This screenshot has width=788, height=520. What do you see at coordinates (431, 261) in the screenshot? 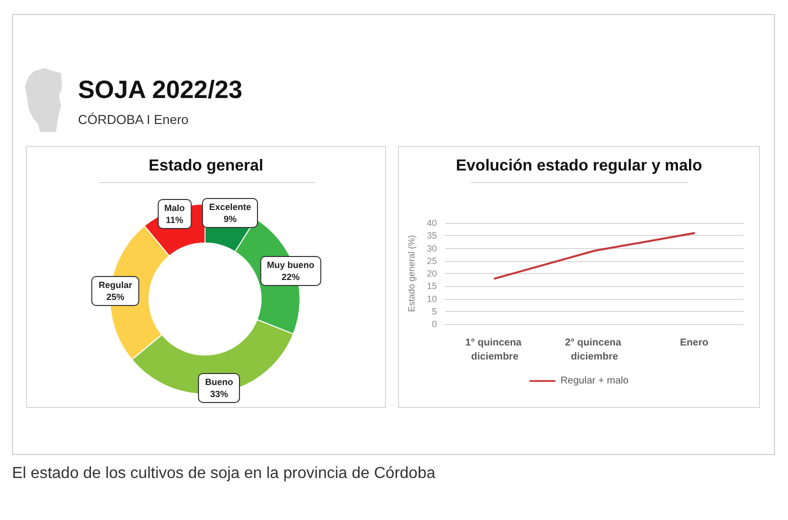
I see `y-tick-label: 25` at bounding box center [431, 261].